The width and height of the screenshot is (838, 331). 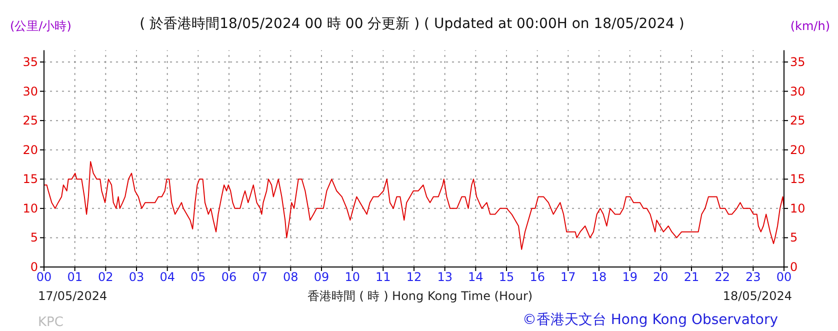 I want to click on x-tick-label: 01, so click(x=74, y=277).